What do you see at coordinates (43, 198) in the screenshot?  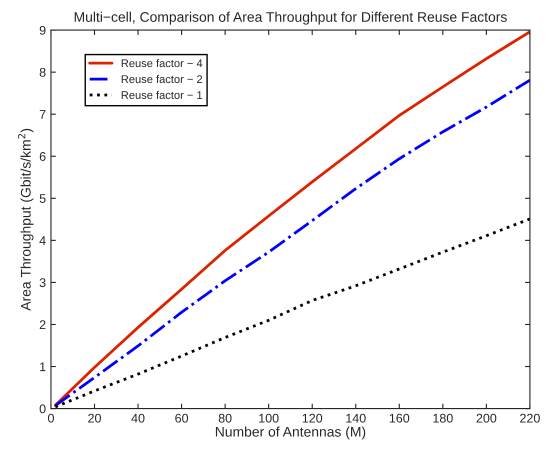 I see `y-tick-label: 5` at bounding box center [43, 198].